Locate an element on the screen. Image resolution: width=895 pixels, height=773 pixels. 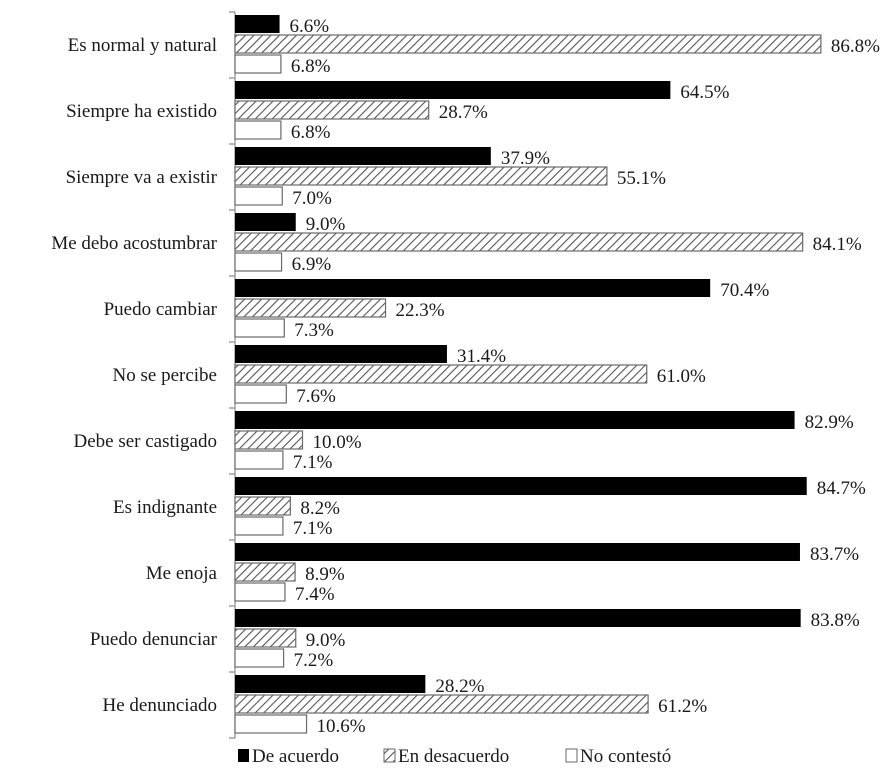
category-label: He denunciado is located at coordinates (160, 705).